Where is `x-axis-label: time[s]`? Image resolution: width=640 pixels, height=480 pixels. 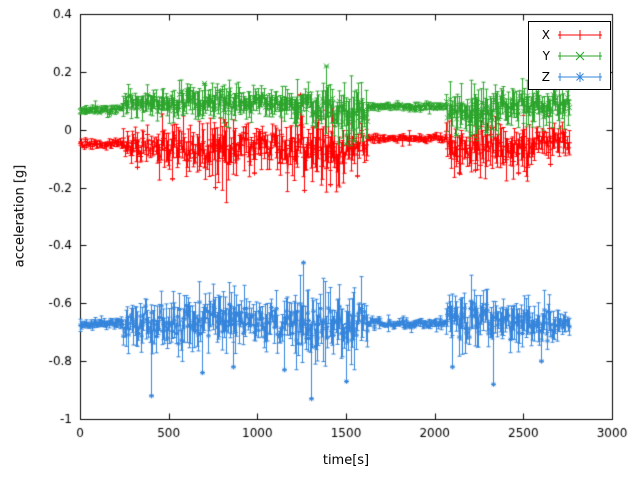 x-axis-label: time[s] is located at coordinates (346, 460).